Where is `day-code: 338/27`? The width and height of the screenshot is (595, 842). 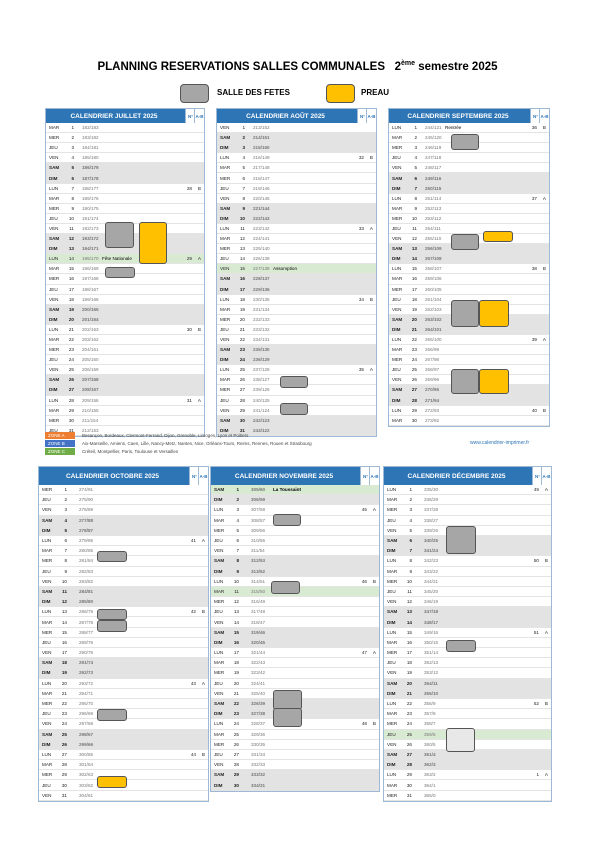 day-code: 338/27 is located at coordinates (431, 520).